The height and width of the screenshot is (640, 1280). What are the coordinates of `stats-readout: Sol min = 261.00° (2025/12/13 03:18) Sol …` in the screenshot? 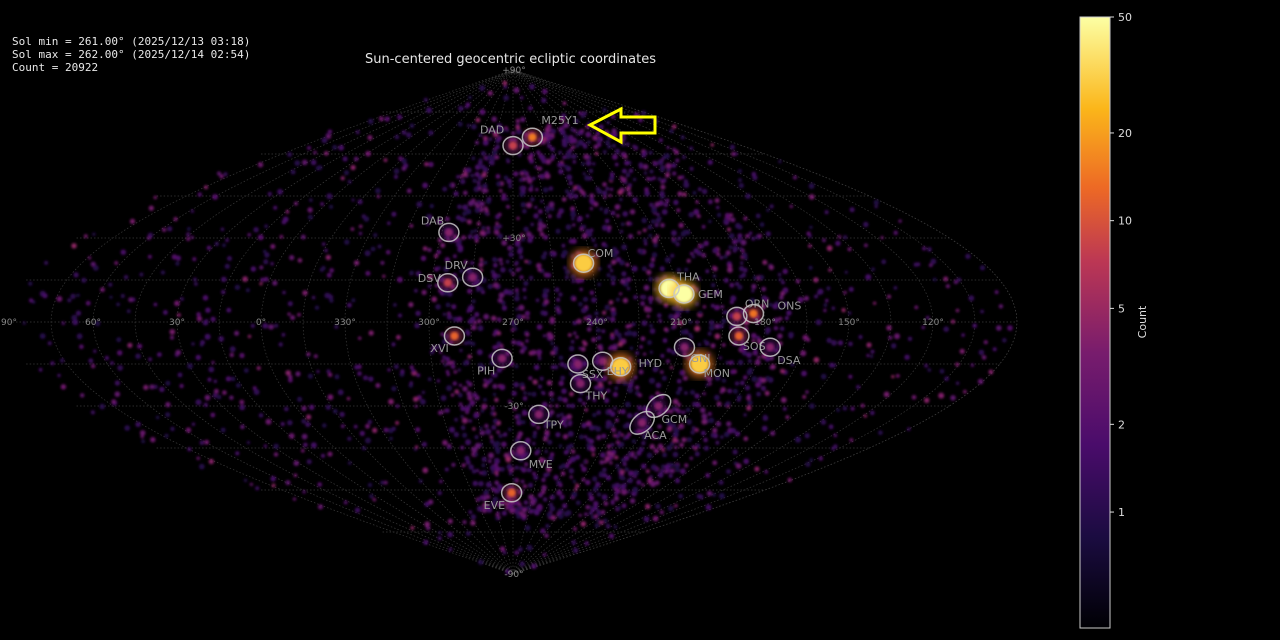 It's located at (131, 54).